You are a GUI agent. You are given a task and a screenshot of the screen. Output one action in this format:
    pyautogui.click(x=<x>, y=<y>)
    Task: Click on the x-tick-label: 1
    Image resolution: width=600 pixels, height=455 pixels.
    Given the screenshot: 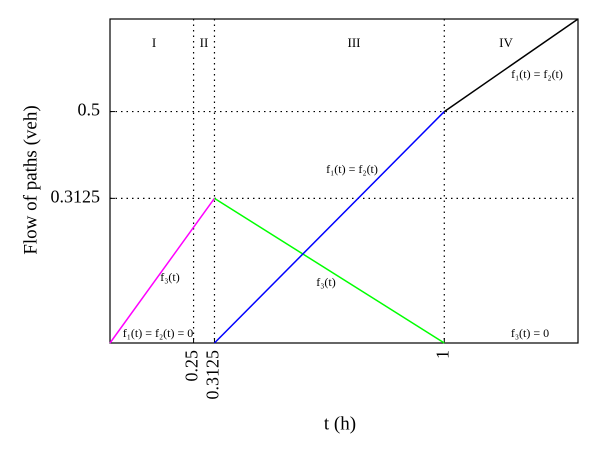 What is the action you would take?
    pyautogui.click(x=442, y=354)
    